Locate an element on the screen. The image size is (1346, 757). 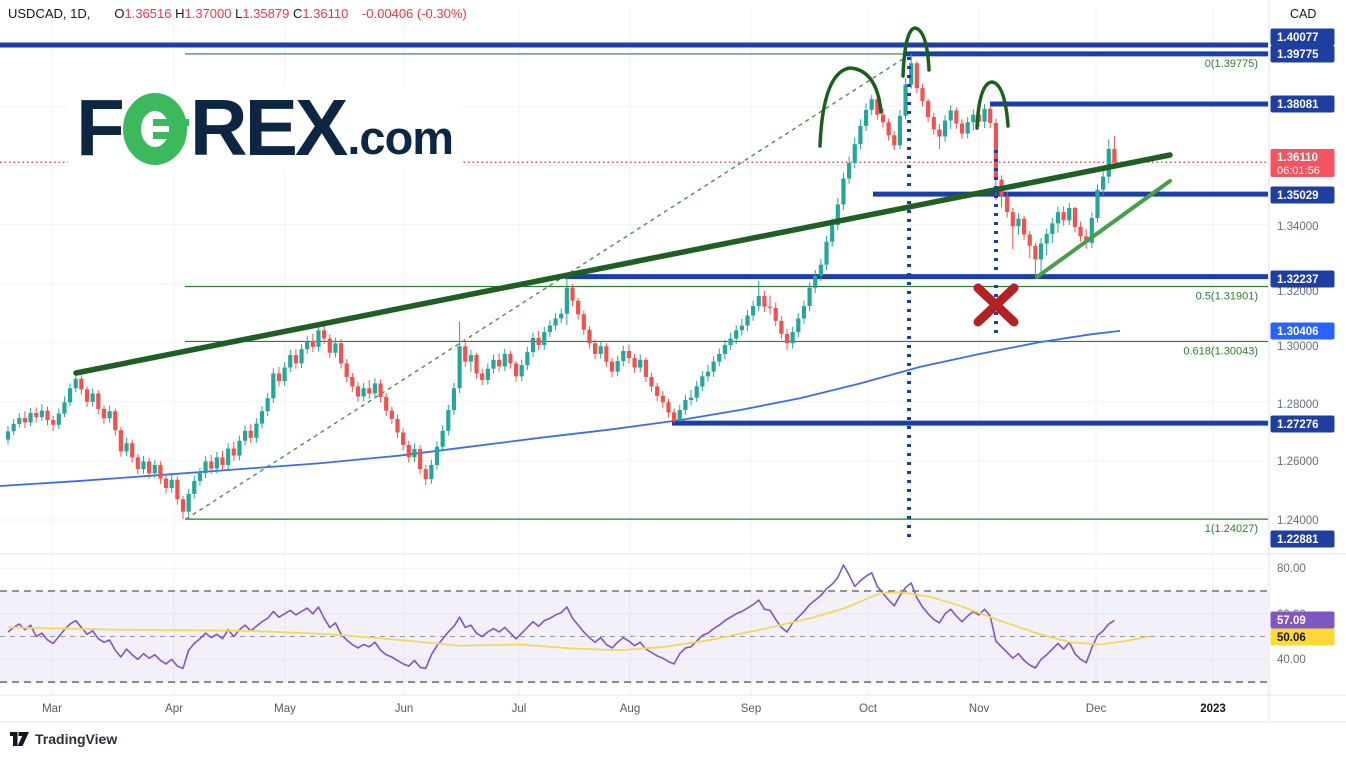
tradingview-logo: TradingView is located at coordinates (63, 739).